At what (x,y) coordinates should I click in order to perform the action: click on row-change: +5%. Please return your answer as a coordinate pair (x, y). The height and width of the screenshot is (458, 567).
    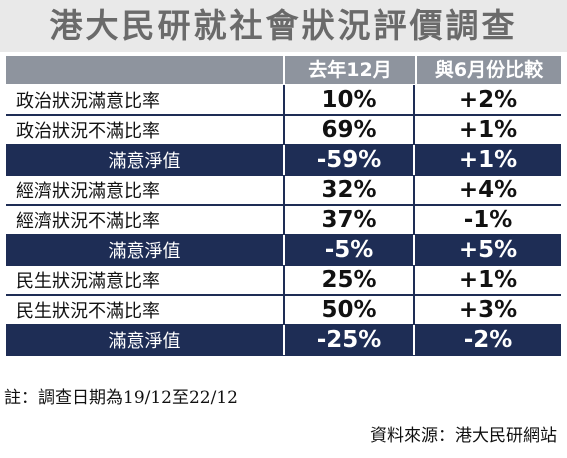
    Looking at the image, I should click on (487, 250).